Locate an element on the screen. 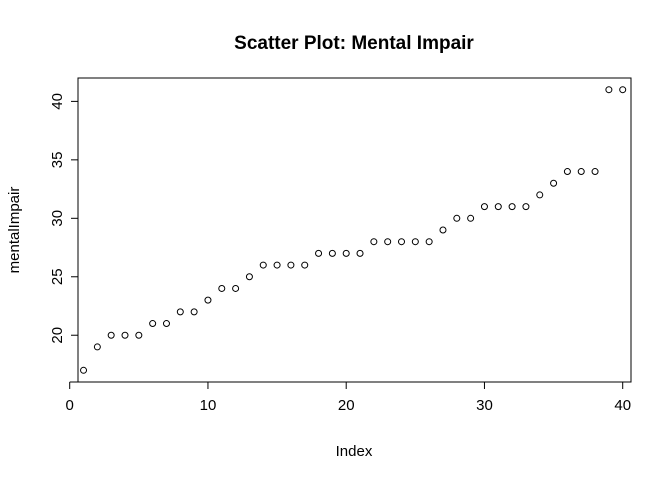 The height and width of the screenshot is (480, 672). x-axis: 0 10 20 30 40 is located at coordinates (348, 397).